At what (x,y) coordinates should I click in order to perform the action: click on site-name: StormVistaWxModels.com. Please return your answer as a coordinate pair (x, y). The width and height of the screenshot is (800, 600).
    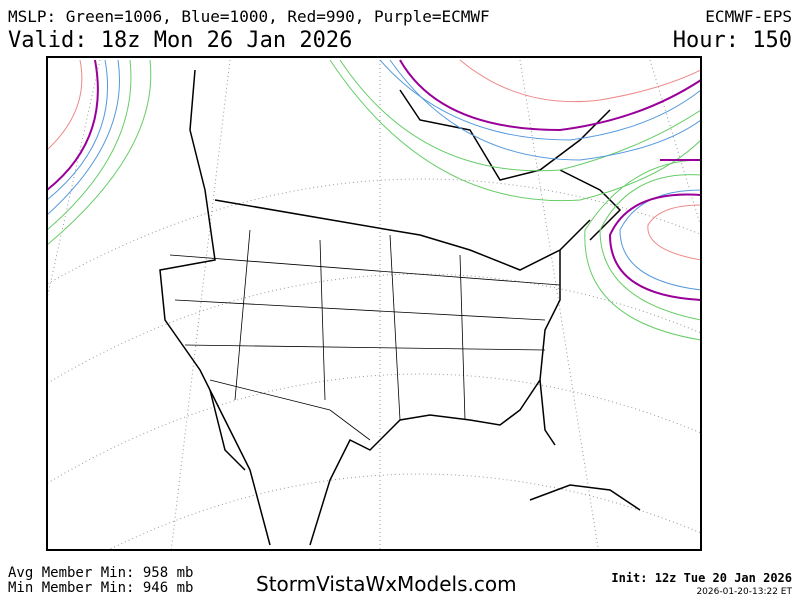
    Looking at the image, I should click on (386, 584).